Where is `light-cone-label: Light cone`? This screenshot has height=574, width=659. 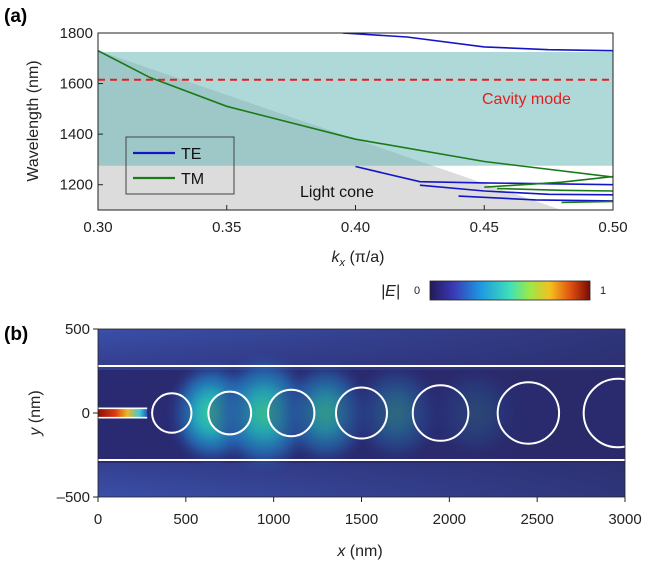 light-cone-label: Light cone is located at coordinates (337, 192).